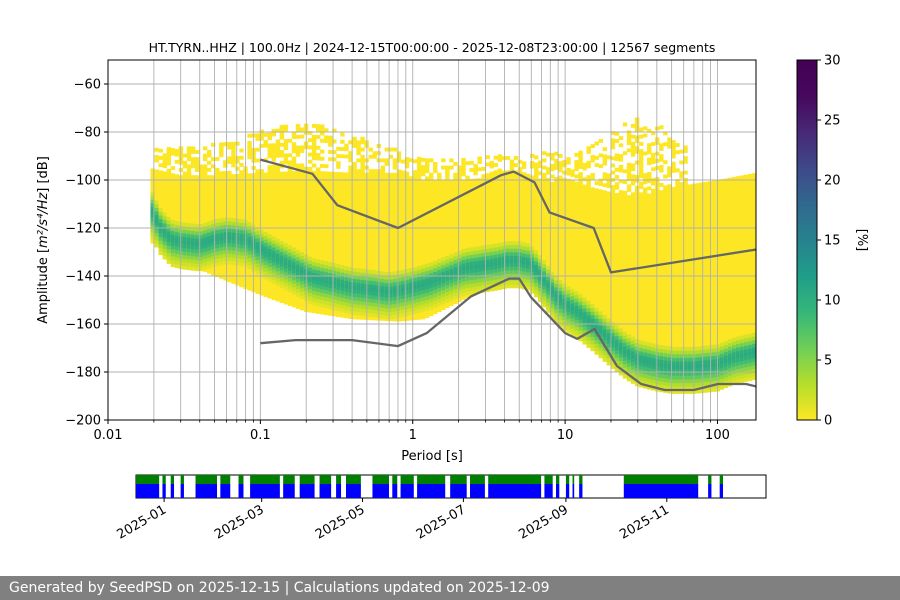  I want to click on x-tick-label: 1, so click(413, 435).